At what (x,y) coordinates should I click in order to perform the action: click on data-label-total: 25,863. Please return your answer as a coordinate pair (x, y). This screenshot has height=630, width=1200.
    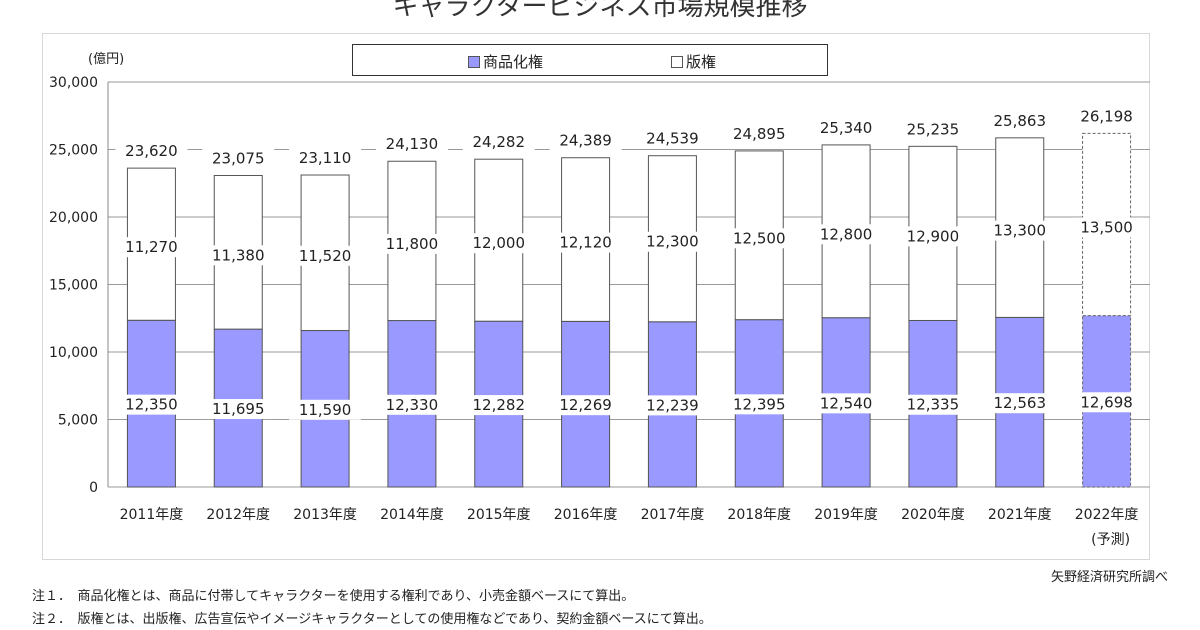
    Looking at the image, I should click on (1020, 121).